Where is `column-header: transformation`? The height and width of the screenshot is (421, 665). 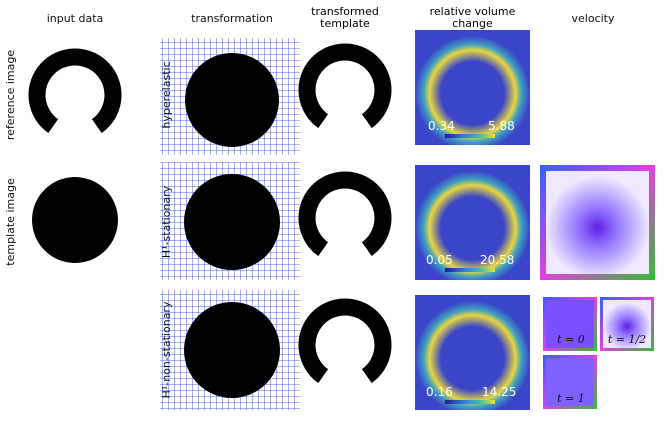
column-header: transformation is located at coordinates (232, 18).